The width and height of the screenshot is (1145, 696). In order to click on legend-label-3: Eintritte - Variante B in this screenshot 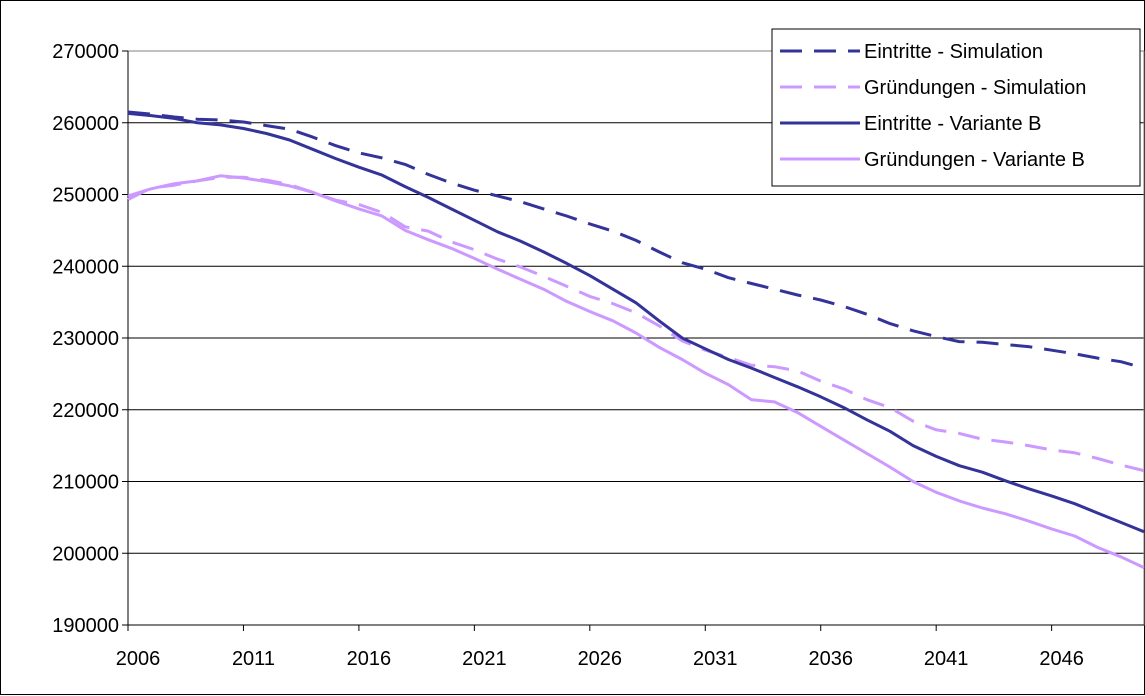, I will do `click(952, 124)`.